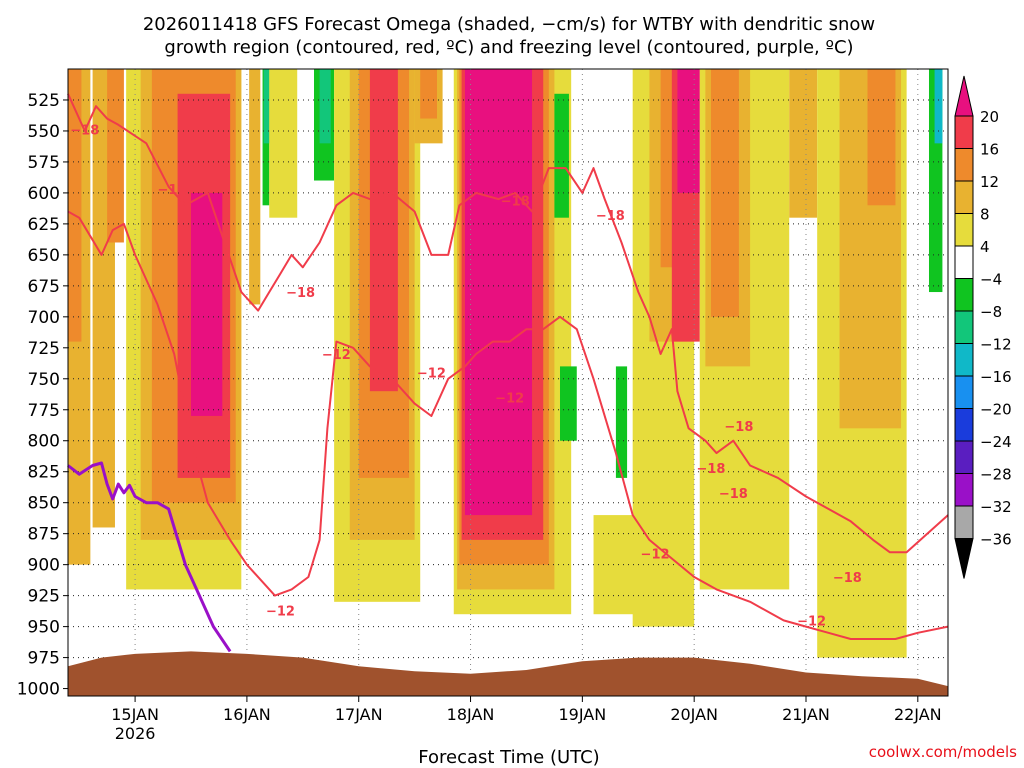  What do you see at coordinates (508, 757) in the screenshot?
I see `x-axis-label: Forecast Time (UTC)` at bounding box center [508, 757].